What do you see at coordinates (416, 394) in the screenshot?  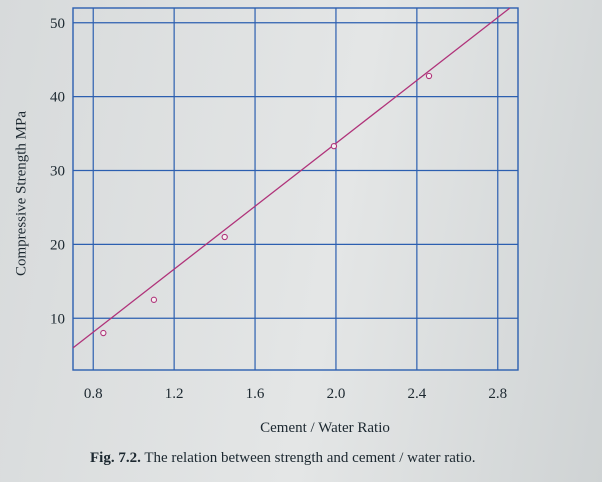 I see `x-tick-label: 2.4` at bounding box center [416, 394].